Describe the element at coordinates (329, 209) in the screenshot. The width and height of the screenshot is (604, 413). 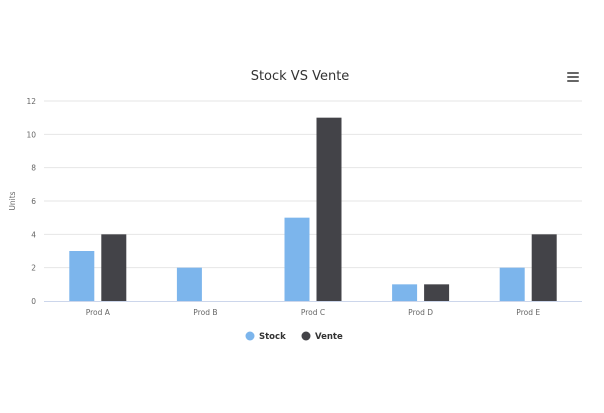
I see `bar-vente-prod-c` at that location.